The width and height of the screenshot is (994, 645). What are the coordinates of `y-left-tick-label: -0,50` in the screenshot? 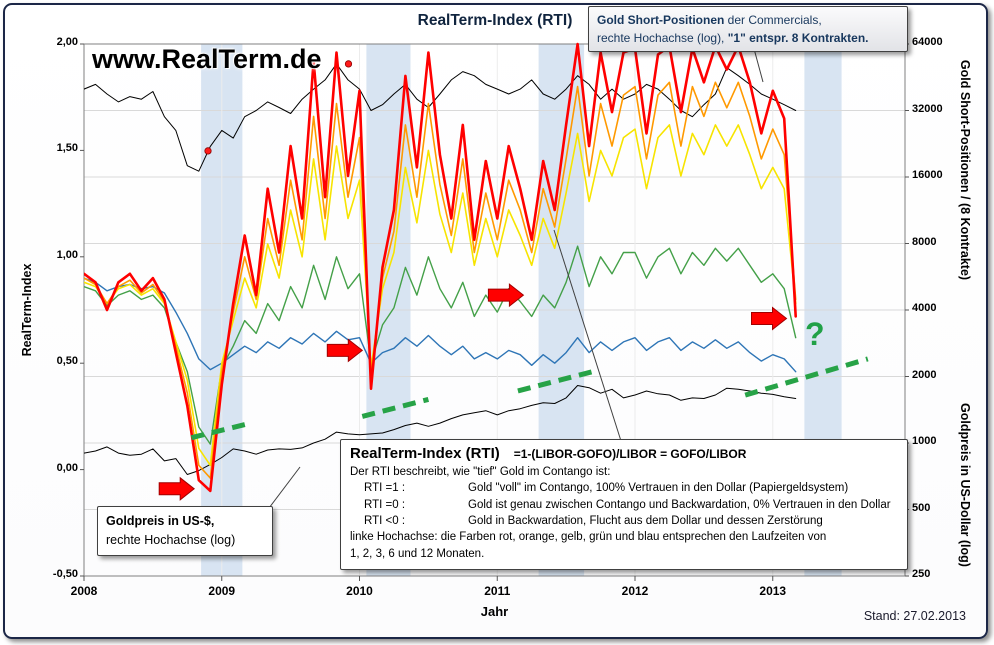 It's located at (65, 574).